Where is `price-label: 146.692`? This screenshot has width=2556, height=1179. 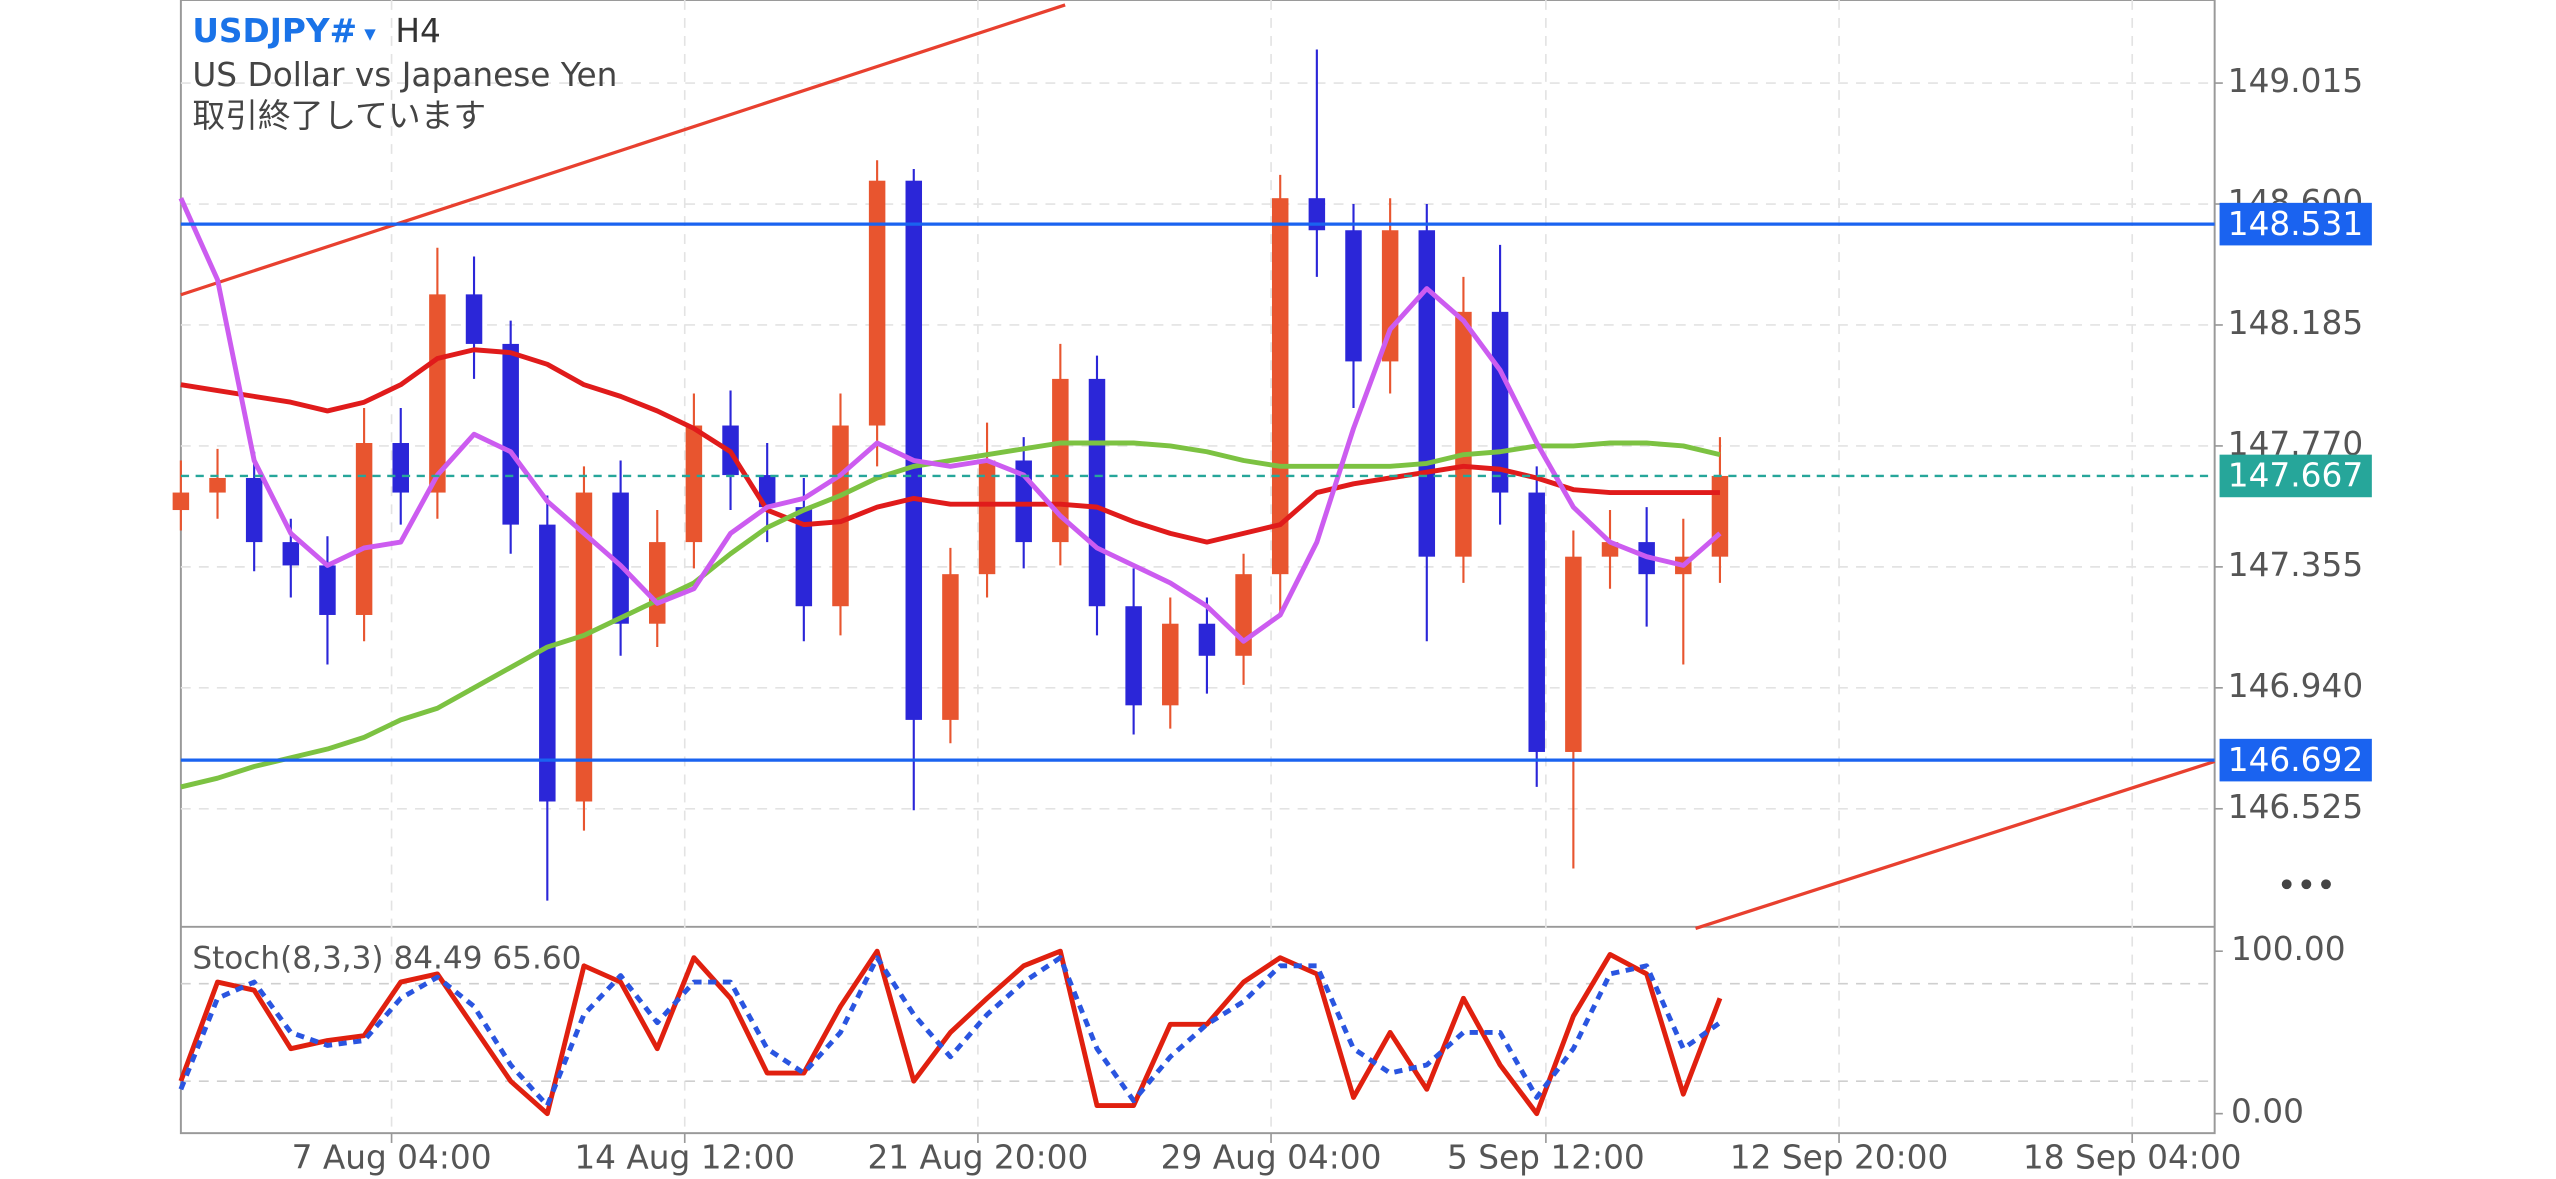
price-label: 146.692 is located at coordinates (2295, 760).